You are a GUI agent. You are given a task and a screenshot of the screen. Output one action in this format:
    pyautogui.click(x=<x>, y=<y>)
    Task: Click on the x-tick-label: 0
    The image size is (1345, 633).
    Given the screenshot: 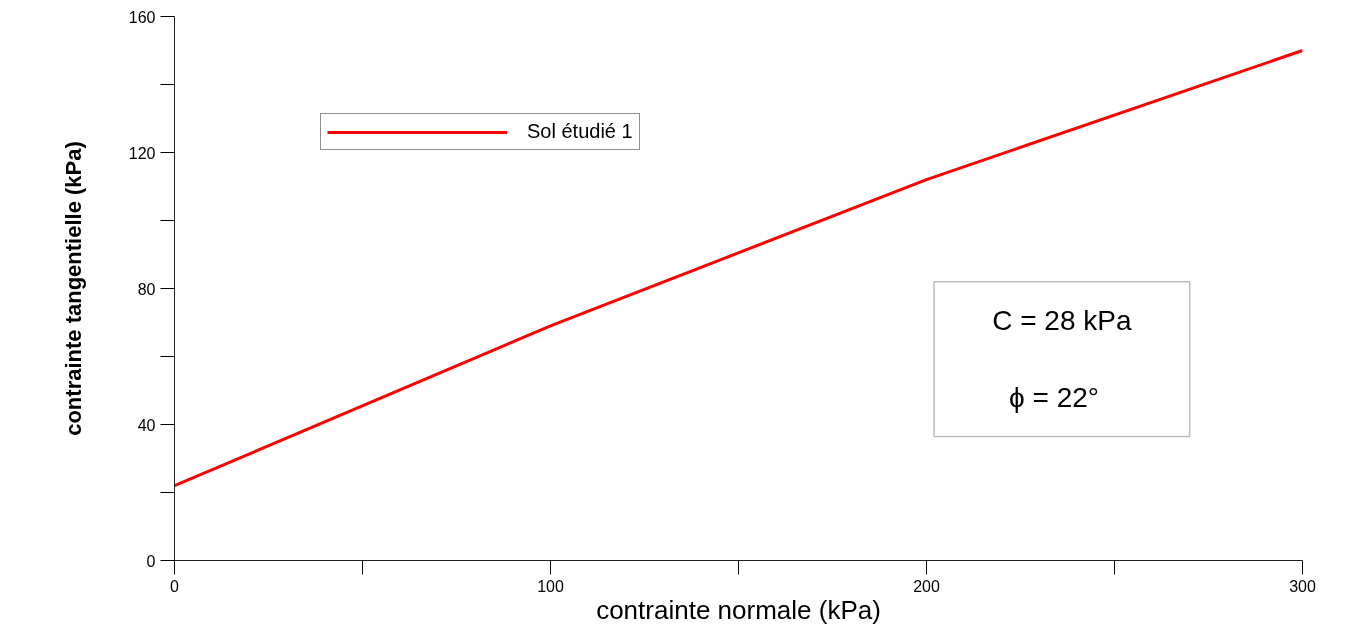 What is the action you would take?
    pyautogui.click(x=175, y=586)
    